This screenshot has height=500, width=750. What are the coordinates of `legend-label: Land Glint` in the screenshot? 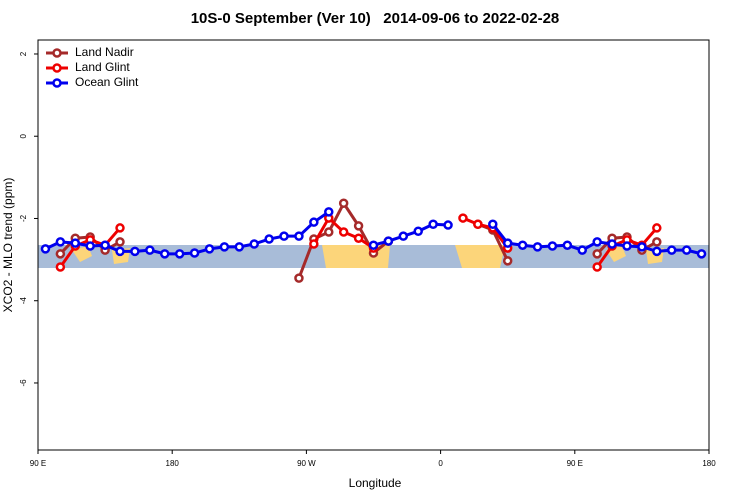 It's located at (102, 67).